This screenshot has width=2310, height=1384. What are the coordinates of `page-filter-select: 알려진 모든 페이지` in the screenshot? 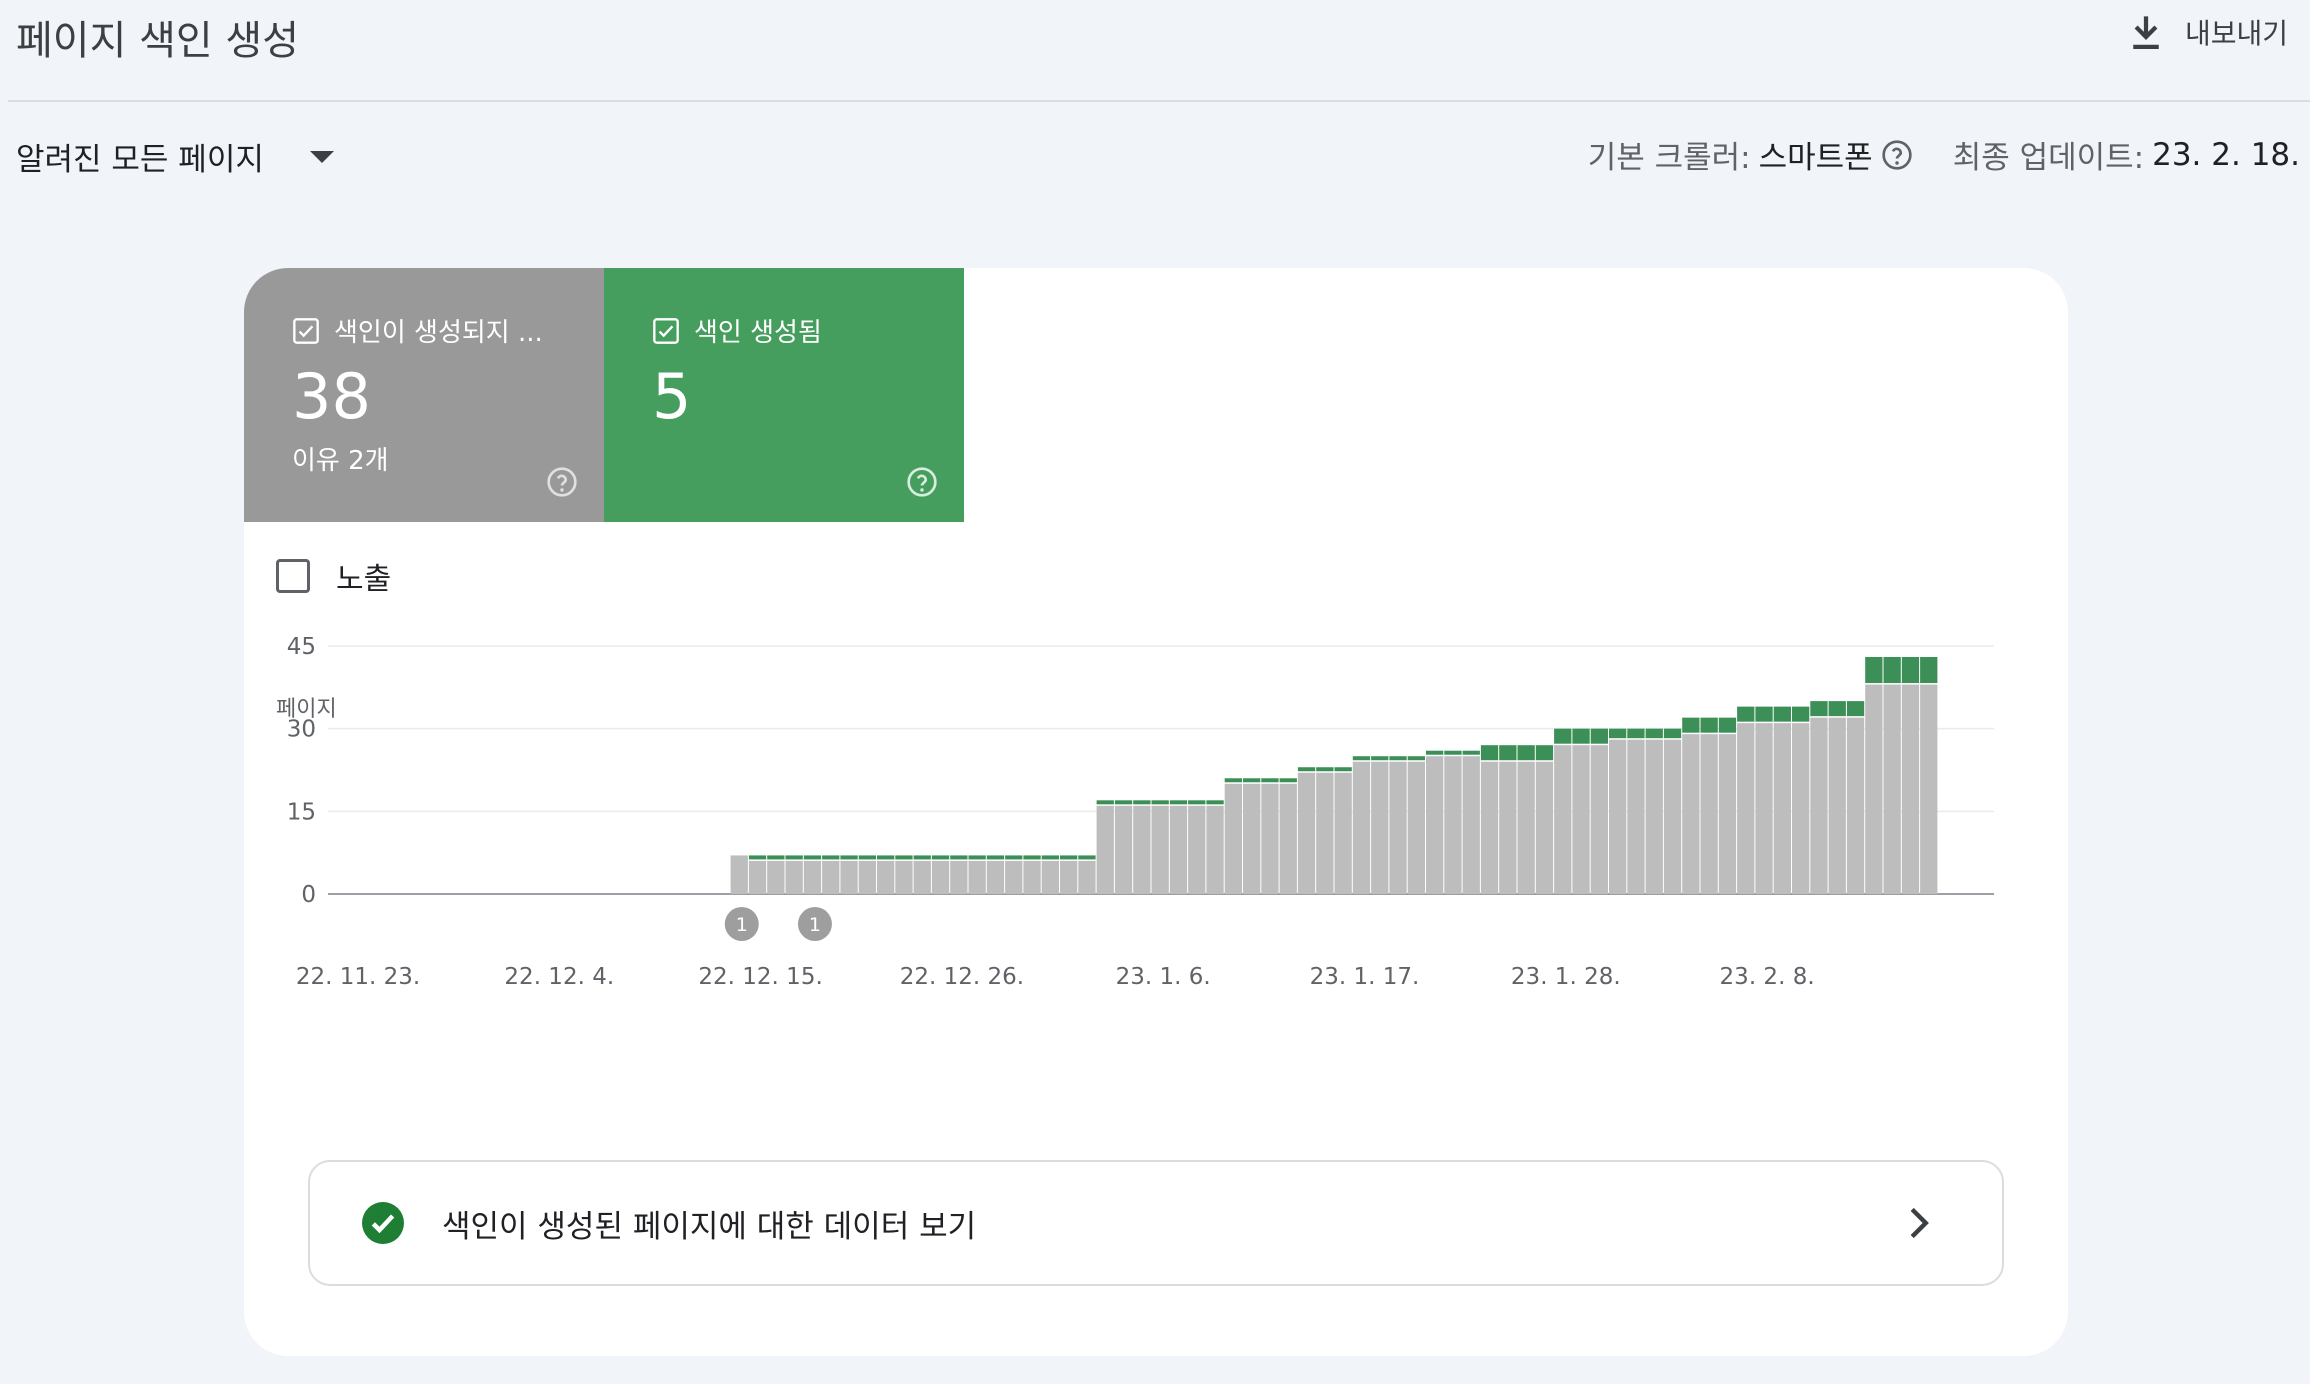 It's located at (176, 156).